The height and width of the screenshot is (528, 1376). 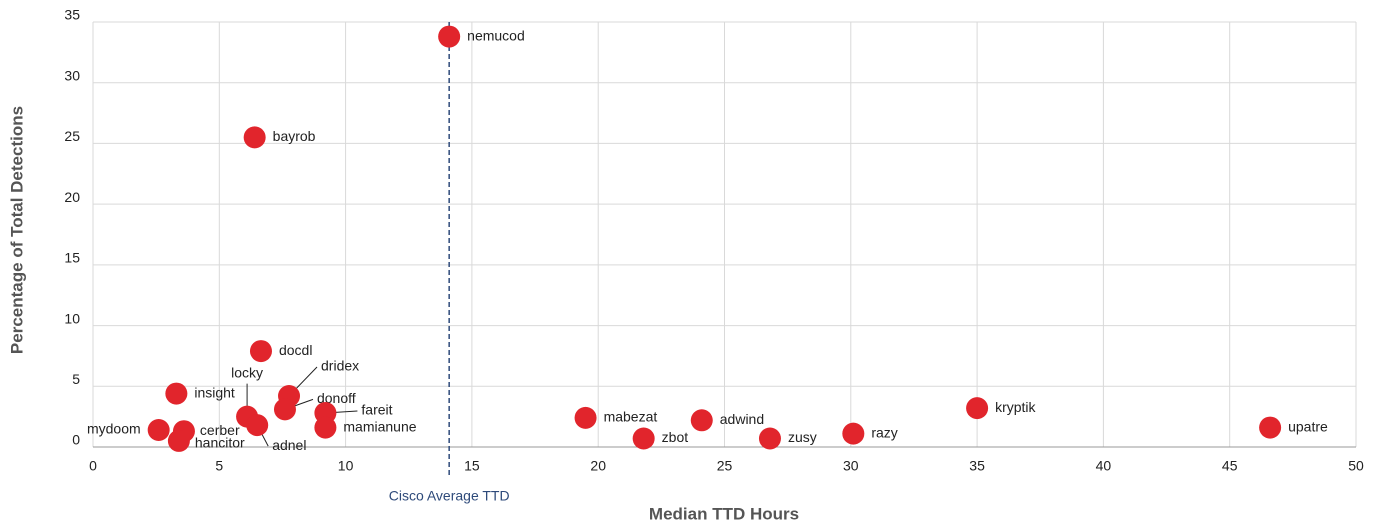 I want to click on x-tick-label: 0, so click(x=93, y=466).